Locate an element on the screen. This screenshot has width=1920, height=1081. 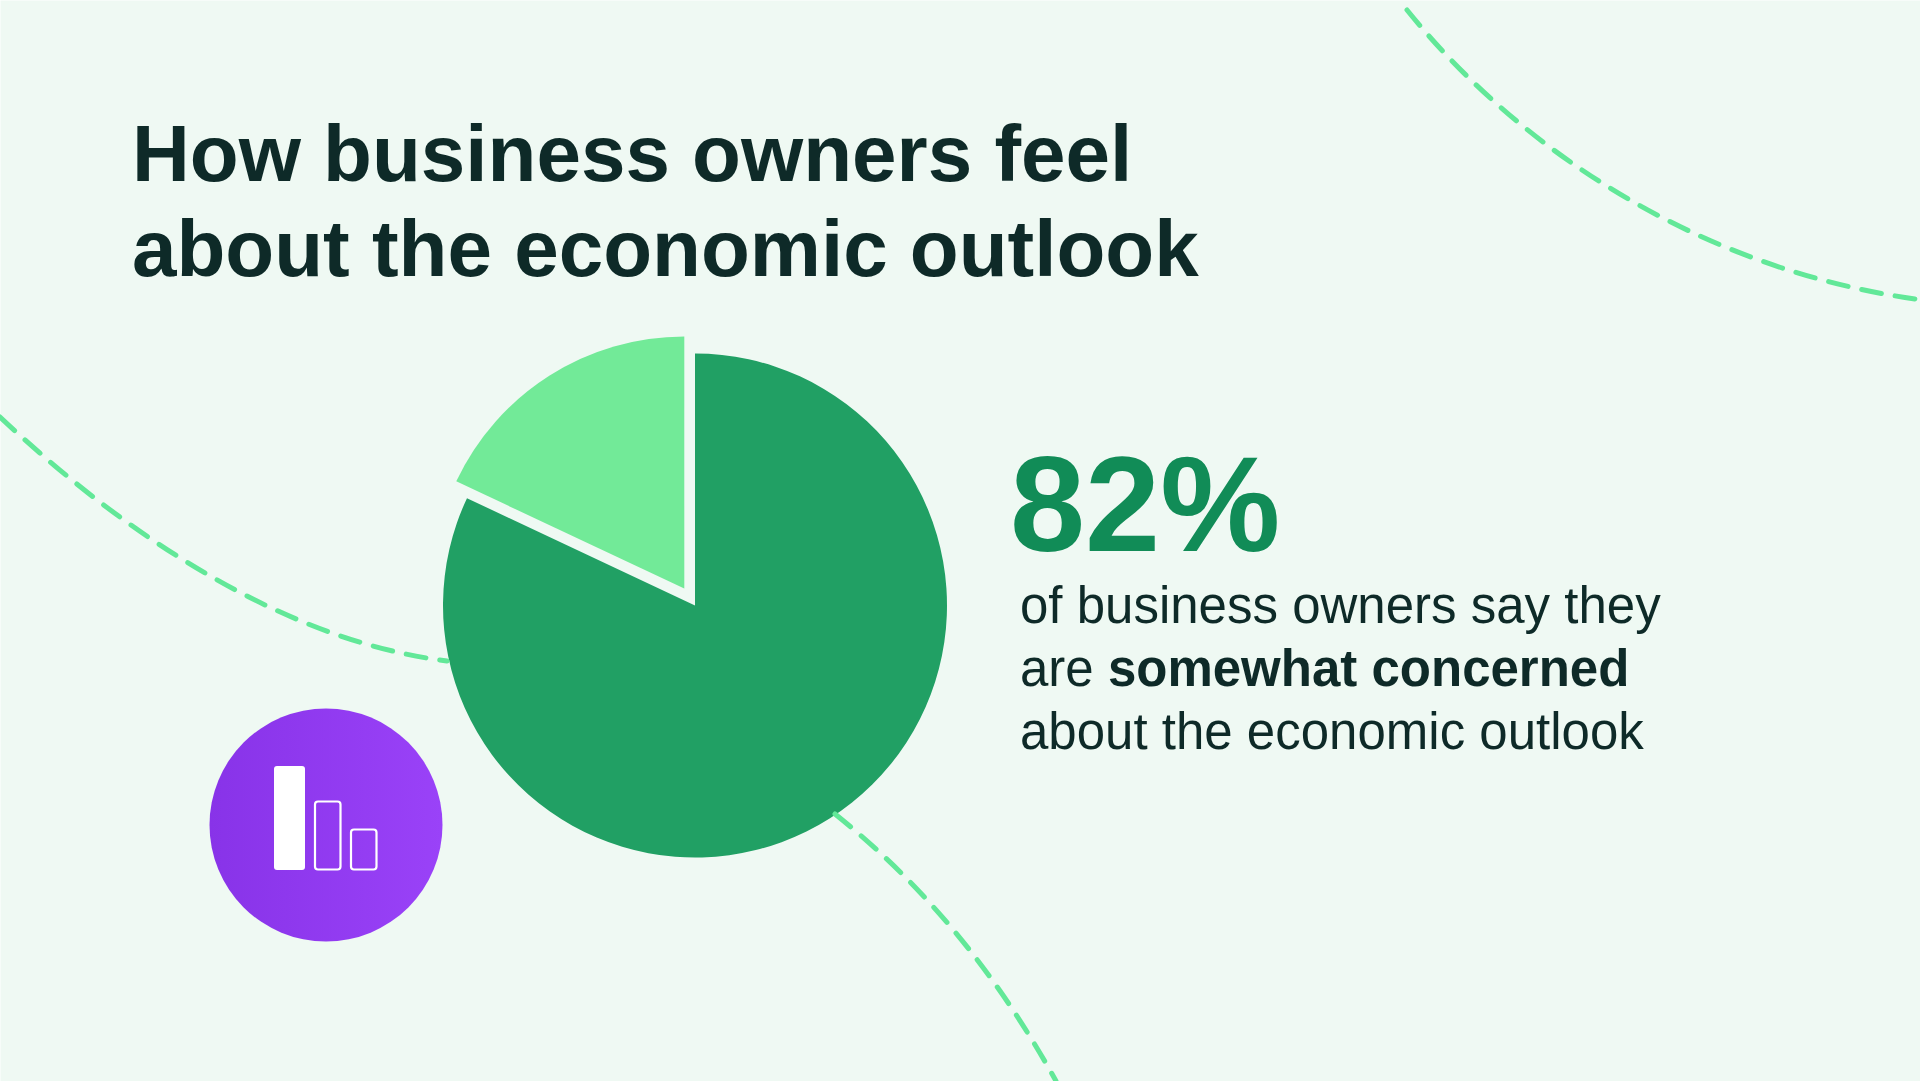
text: about the economic outlook is located at coordinates (1332, 731).